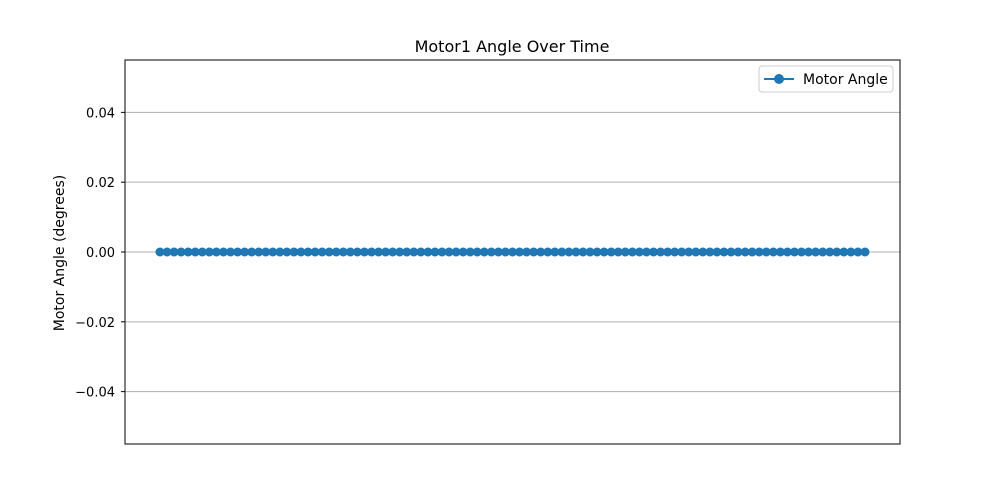  I want to click on series-layer, so click(512, 252).